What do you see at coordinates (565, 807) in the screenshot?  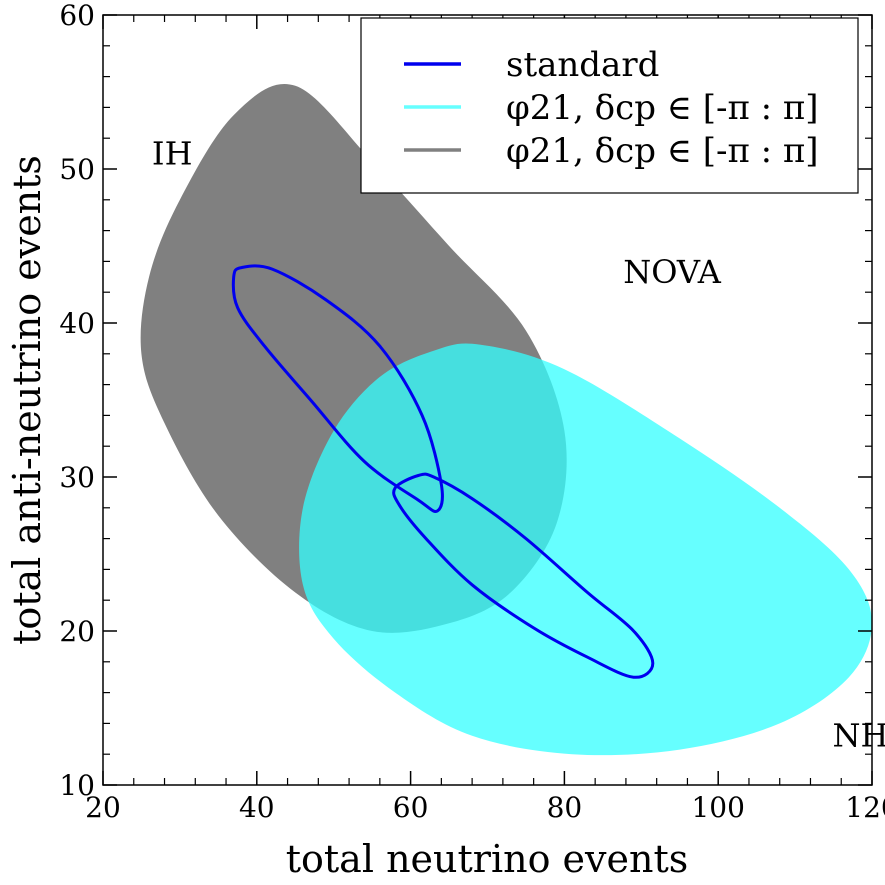 I see `x-tick-label: 80` at bounding box center [565, 807].